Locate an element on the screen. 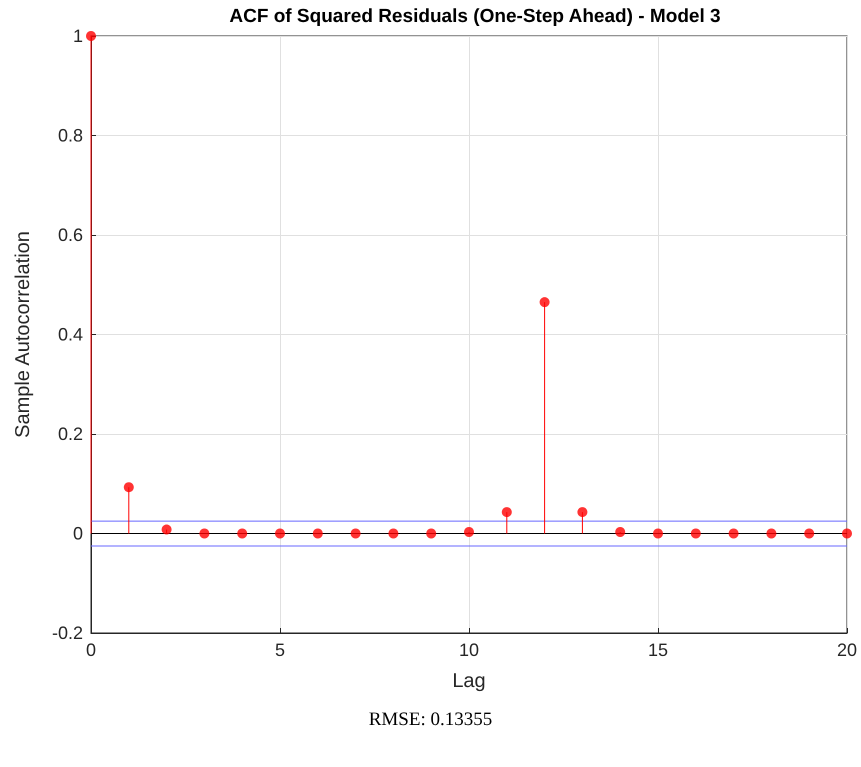 Image resolution: width=861 pixels, height=767 pixels. x-tick-label: 15 is located at coordinates (658, 650).